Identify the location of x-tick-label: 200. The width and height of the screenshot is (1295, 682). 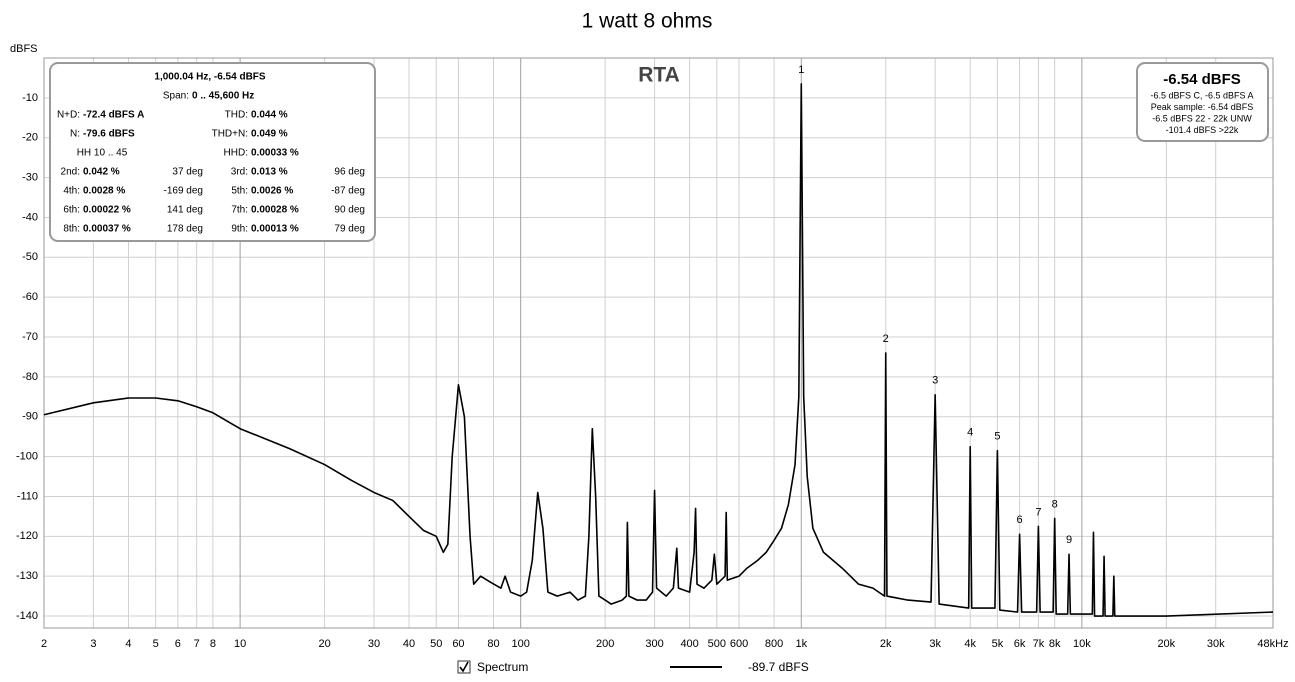
(605, 644).